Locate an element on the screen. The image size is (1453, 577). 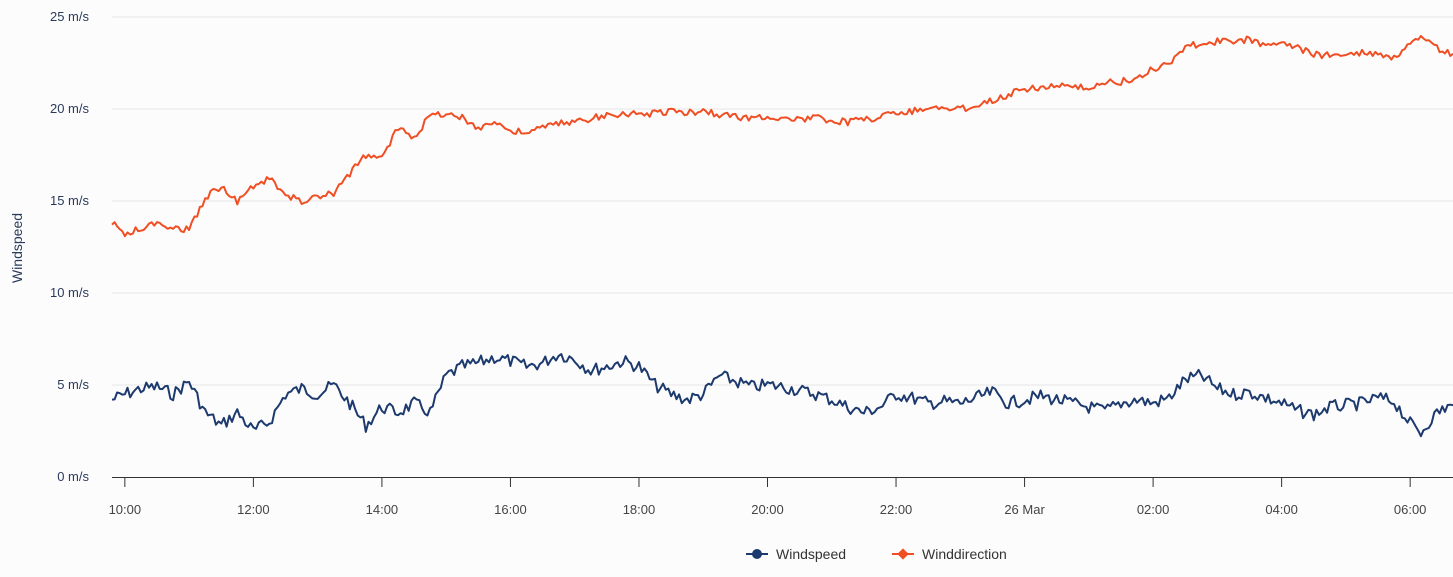
y-tick-label: 5 m/s is located at coordinates (73, 384).